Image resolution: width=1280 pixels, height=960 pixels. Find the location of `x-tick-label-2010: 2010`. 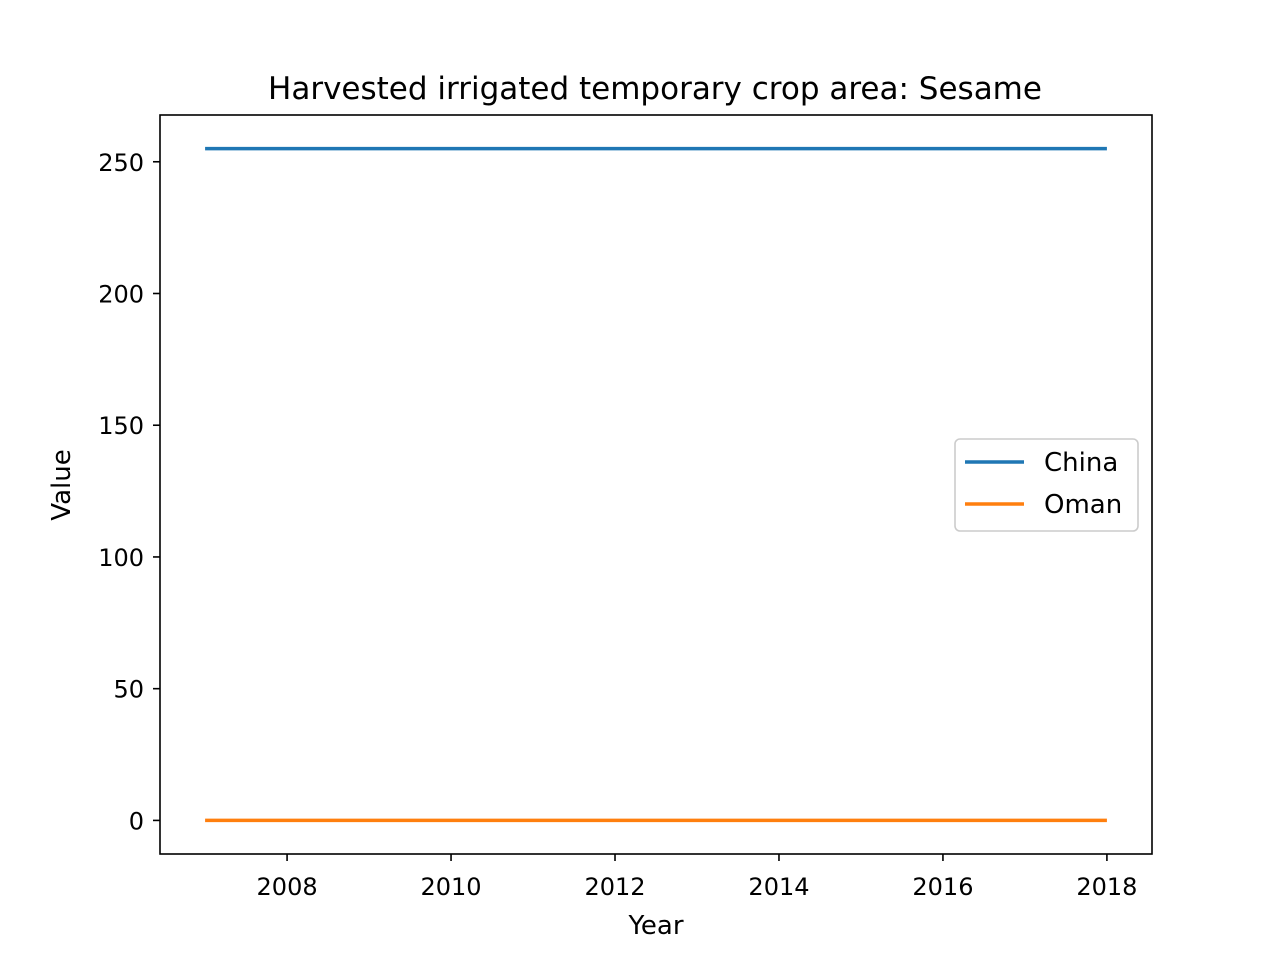

x-tick-label-2010: 2010 is located at coordinates (451, 887).